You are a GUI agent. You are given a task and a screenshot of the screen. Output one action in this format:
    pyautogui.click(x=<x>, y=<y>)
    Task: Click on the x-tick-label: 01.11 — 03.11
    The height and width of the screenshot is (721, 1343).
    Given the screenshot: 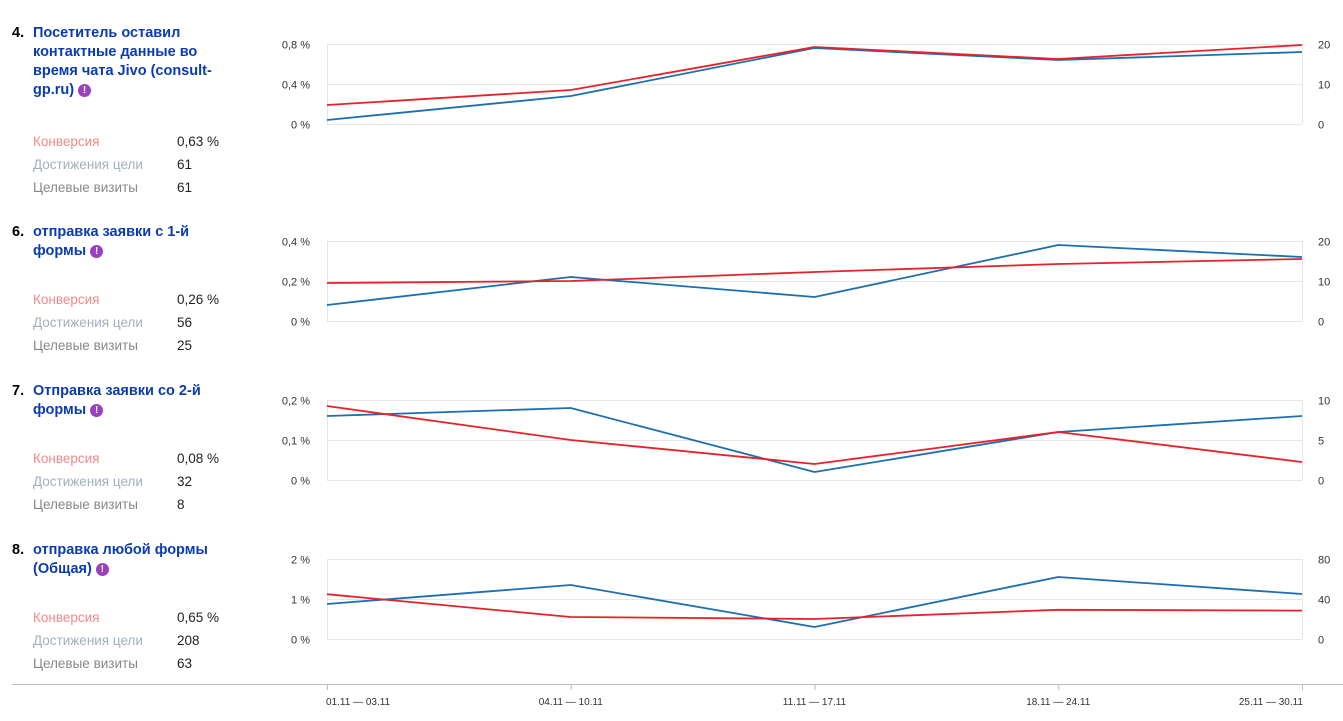 What is the action you would take?
    pyautogui.click(x=358, y=702)
    